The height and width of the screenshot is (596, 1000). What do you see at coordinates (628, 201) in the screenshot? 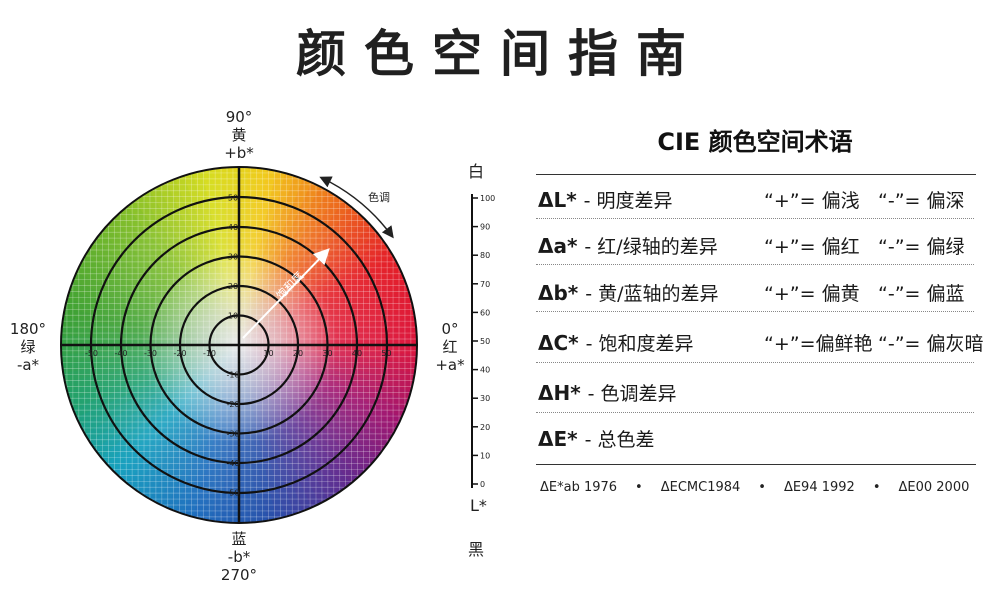
I see `term-description: - 明度差异` at bounding box center [628, 201].